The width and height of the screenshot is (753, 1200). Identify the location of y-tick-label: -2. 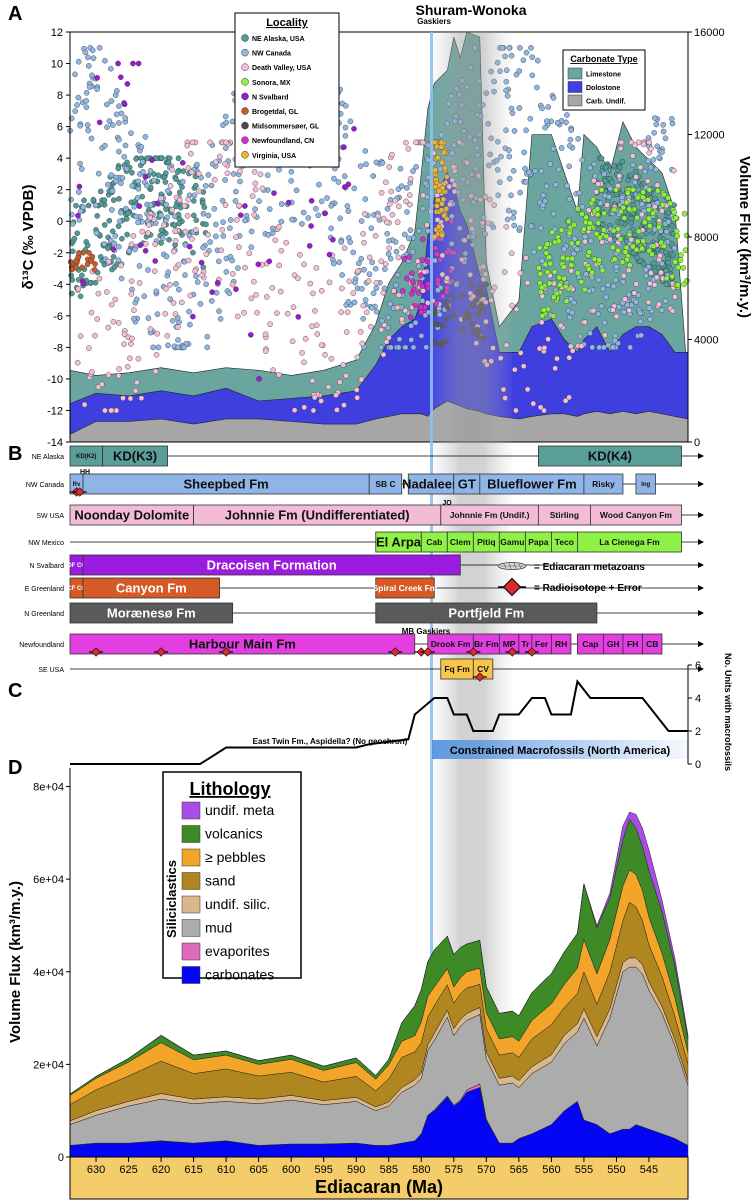
(58, 254).